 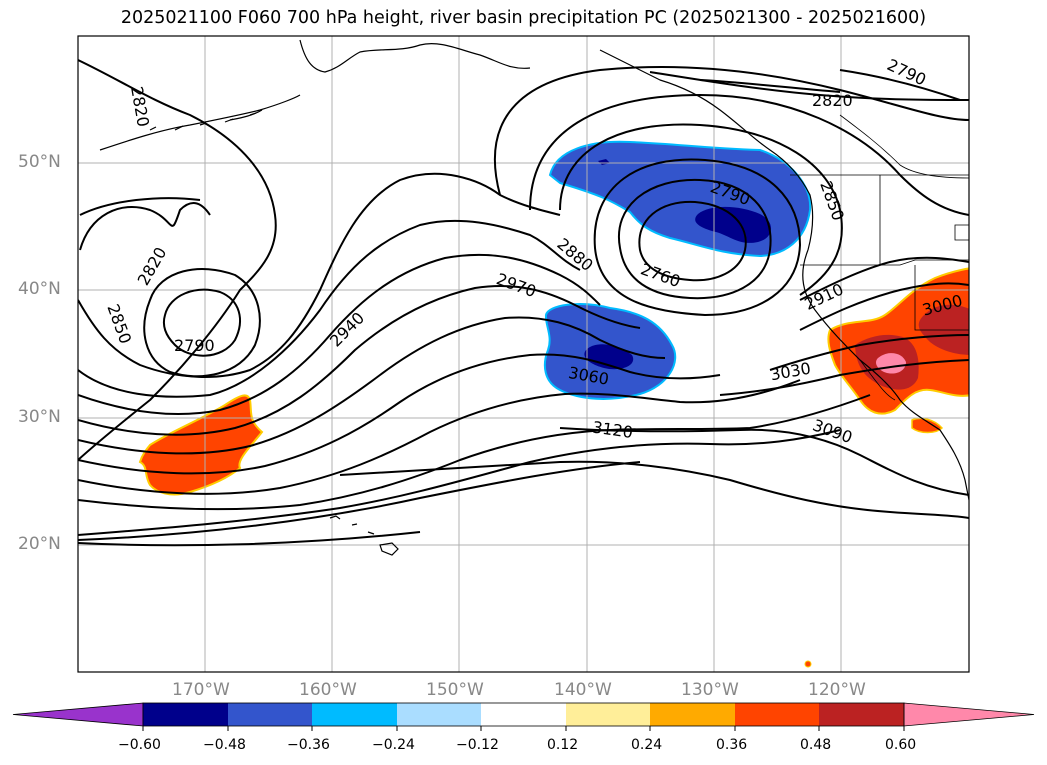 I want to click on contour-label-2820-nw: 2820, so click(x=140, y=106).